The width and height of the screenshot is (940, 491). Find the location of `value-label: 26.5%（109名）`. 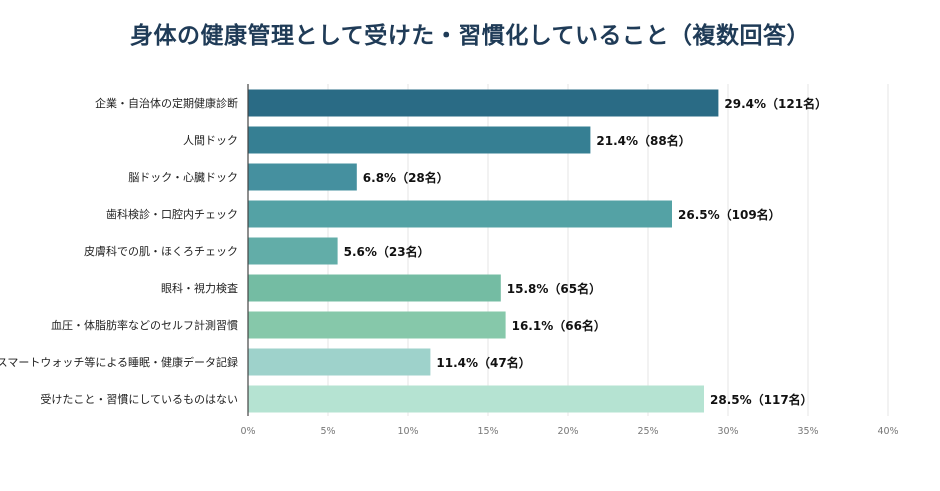

value-label: 26.5%（109名） is located at coordinates (729, 214).